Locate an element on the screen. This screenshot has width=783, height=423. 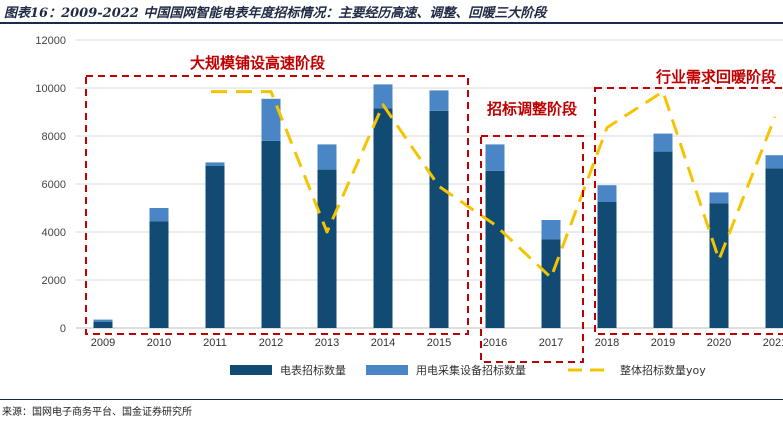
x-tick-label: 2018 is located at coordinates (607, 343).